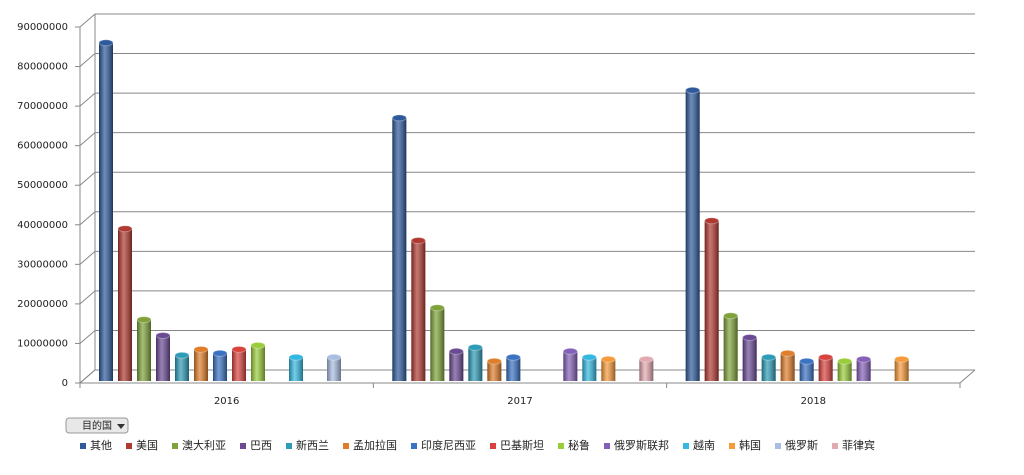 The image size is (1024, 475). What do you see at coordinates (42, 304) in the screenshot?
I see `y-tick-label: 20000000` at bounding box center [42, 304].